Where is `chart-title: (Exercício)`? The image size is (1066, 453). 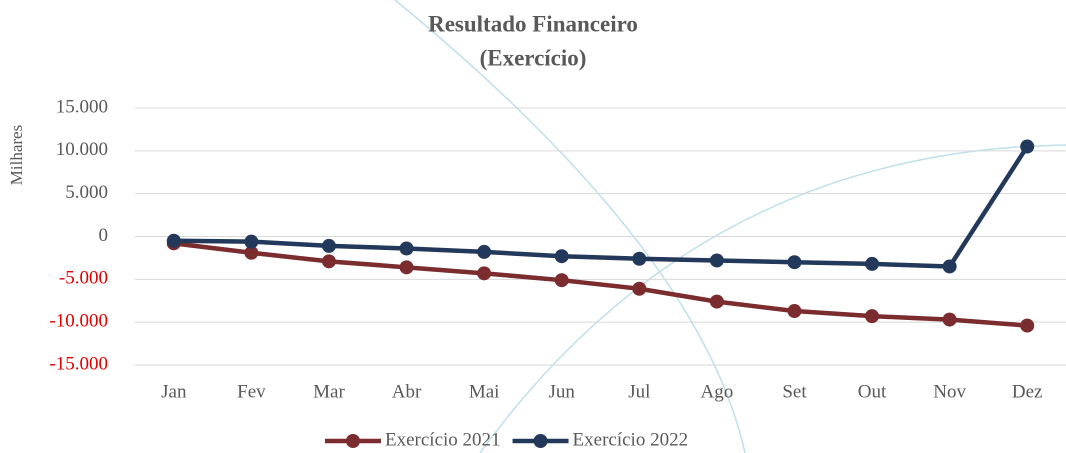 chart-title: (Exercício) is located at coordinates (533, 57).